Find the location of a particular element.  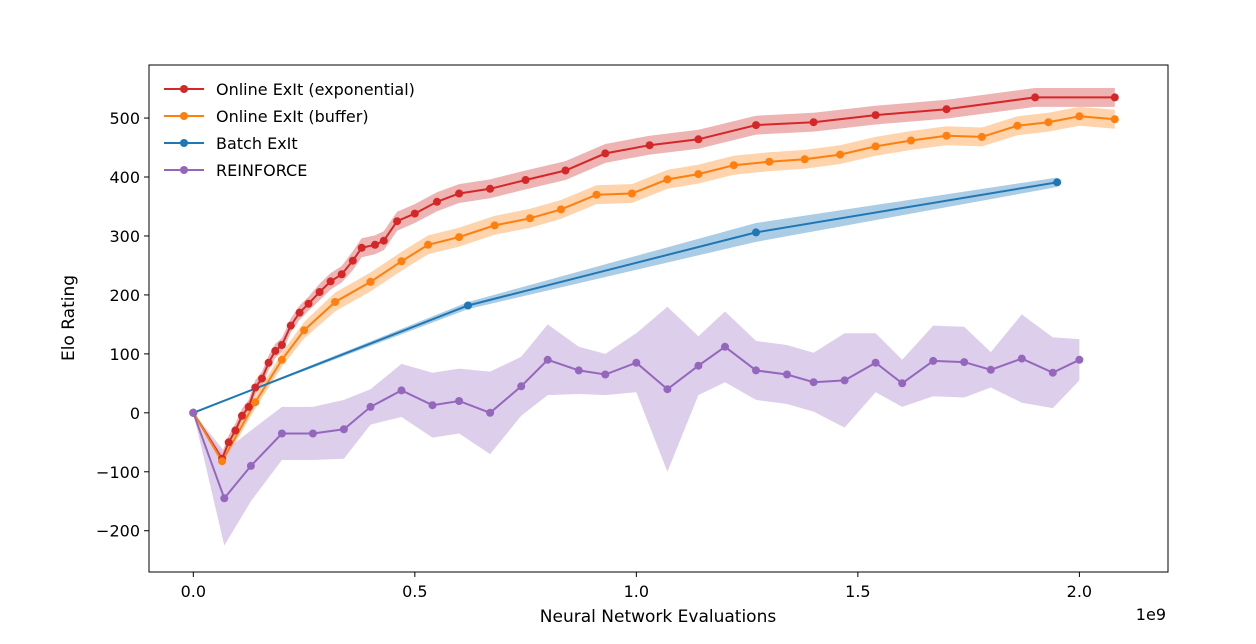

legend-item-reinforce: REINFORCE is located at coordinates (235, 170).